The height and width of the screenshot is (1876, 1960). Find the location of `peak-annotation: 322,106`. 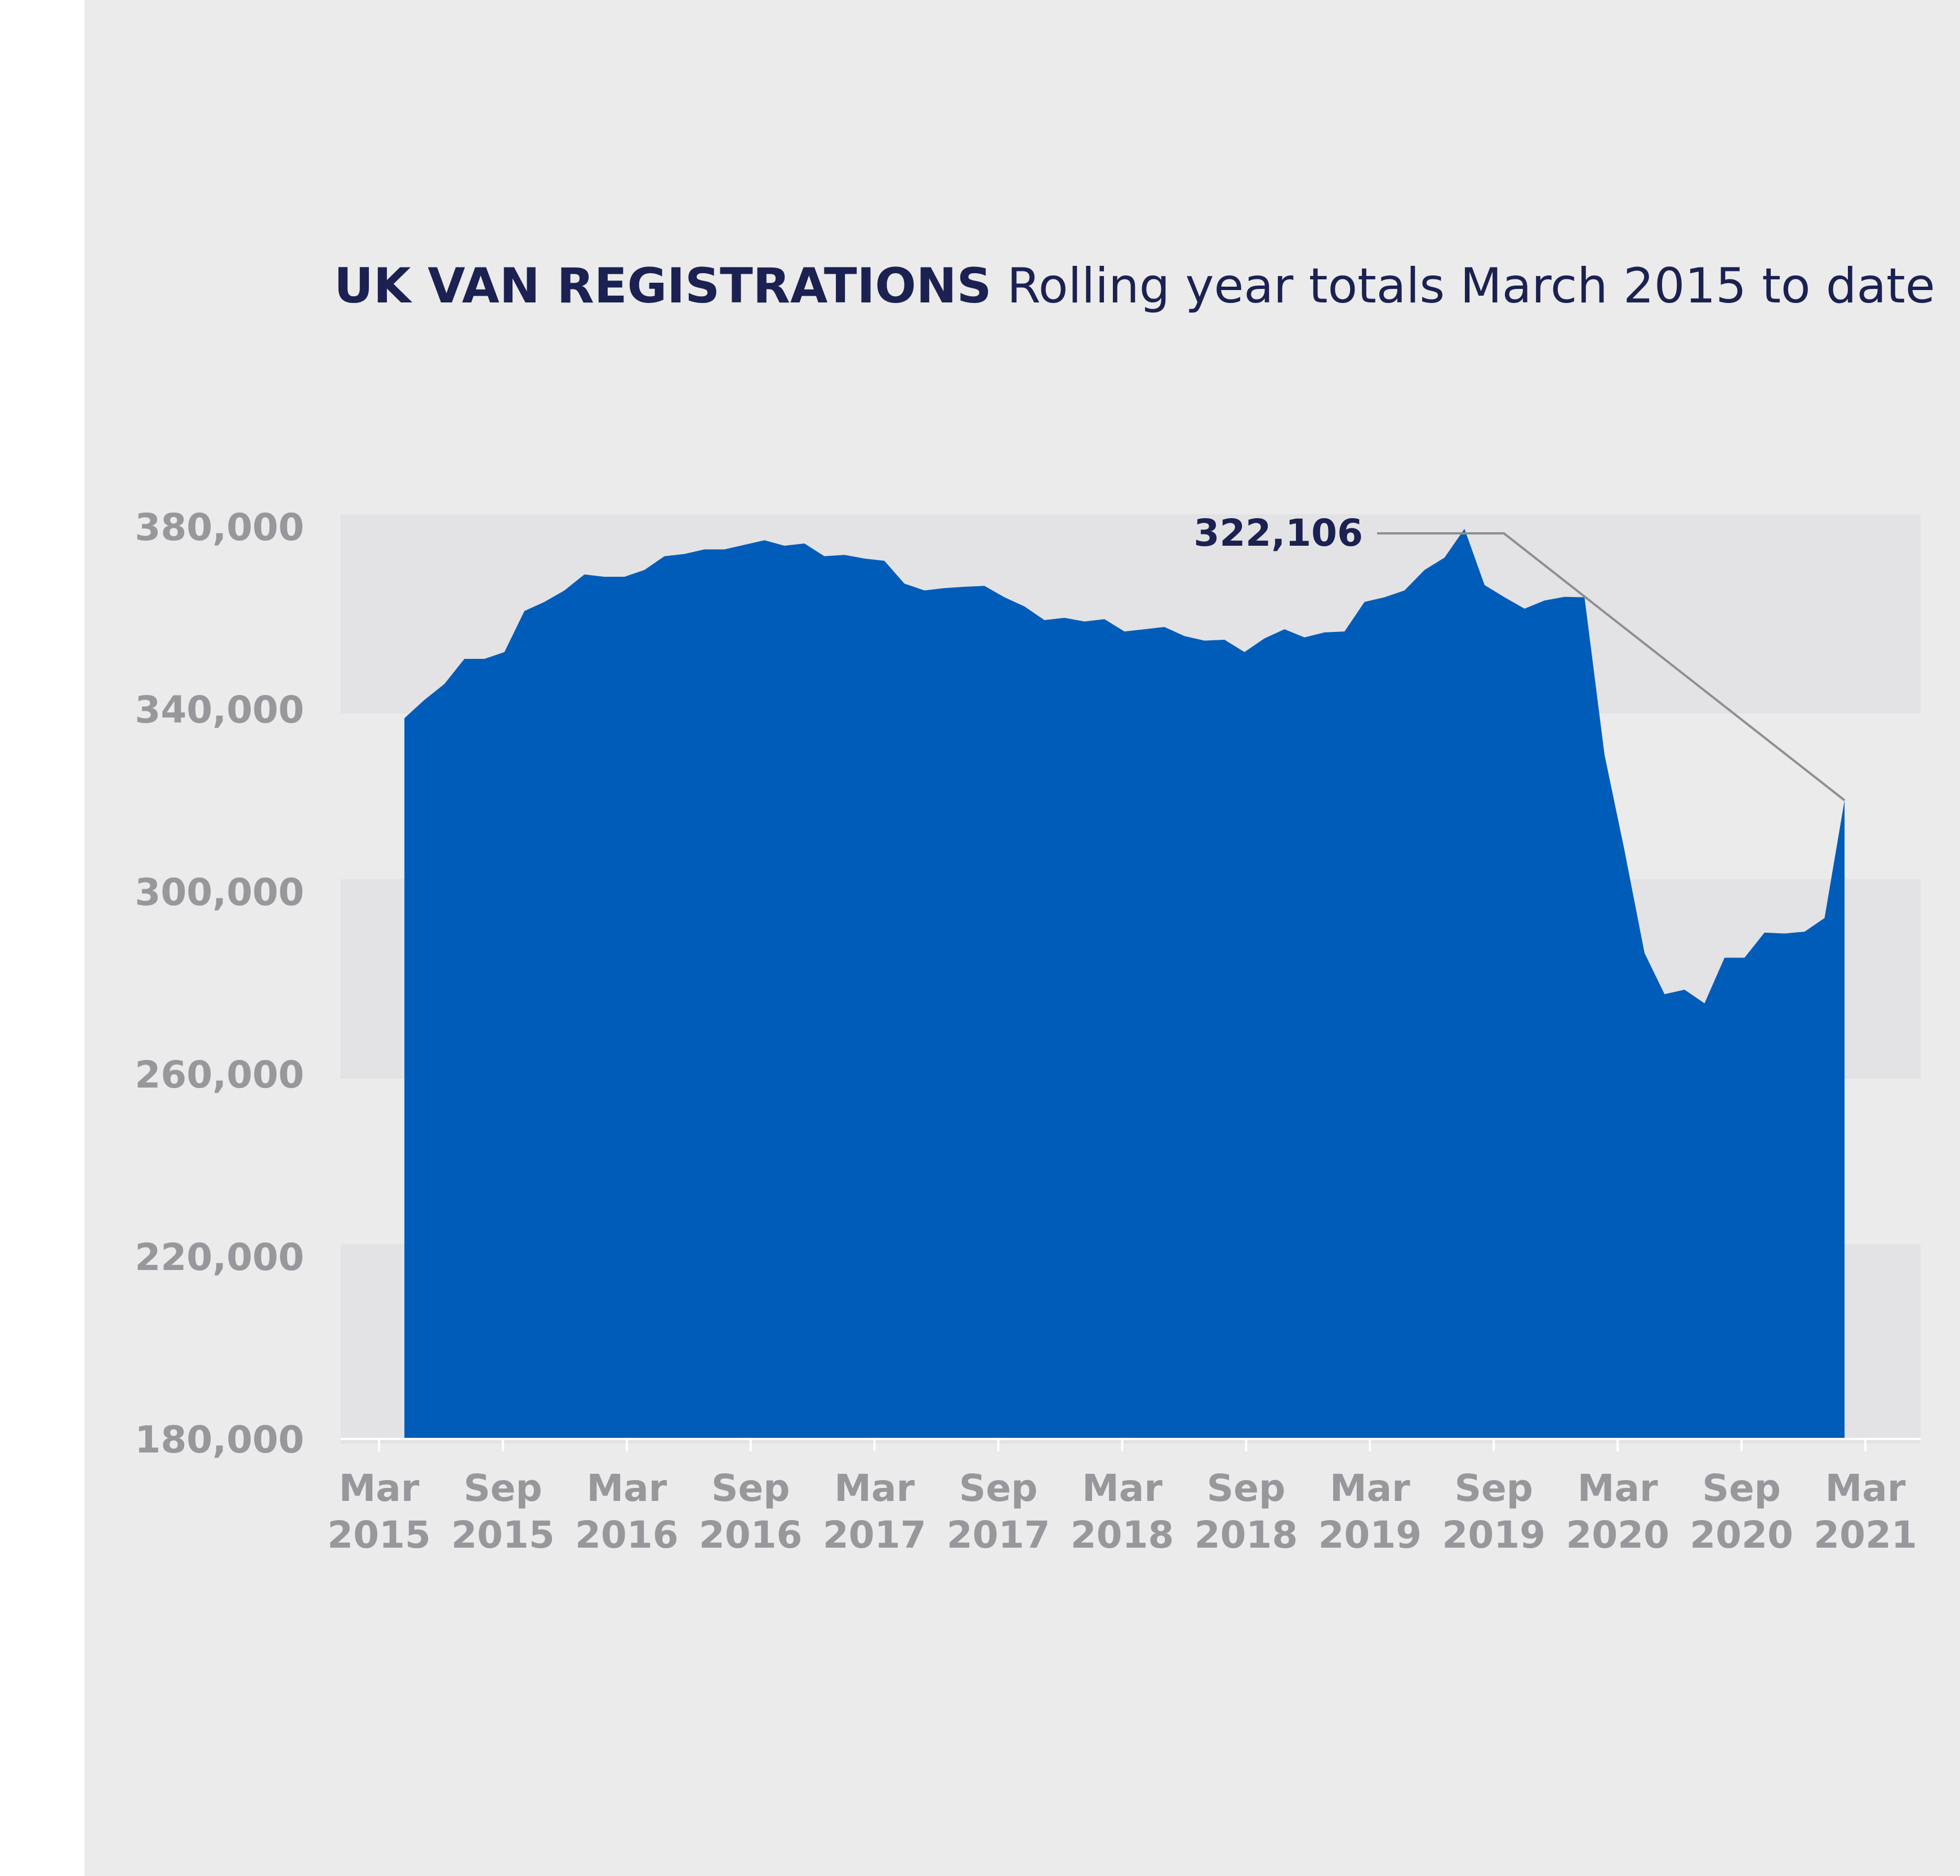

peak-annotation: 322,106 is located at coordinates (1519, 656).